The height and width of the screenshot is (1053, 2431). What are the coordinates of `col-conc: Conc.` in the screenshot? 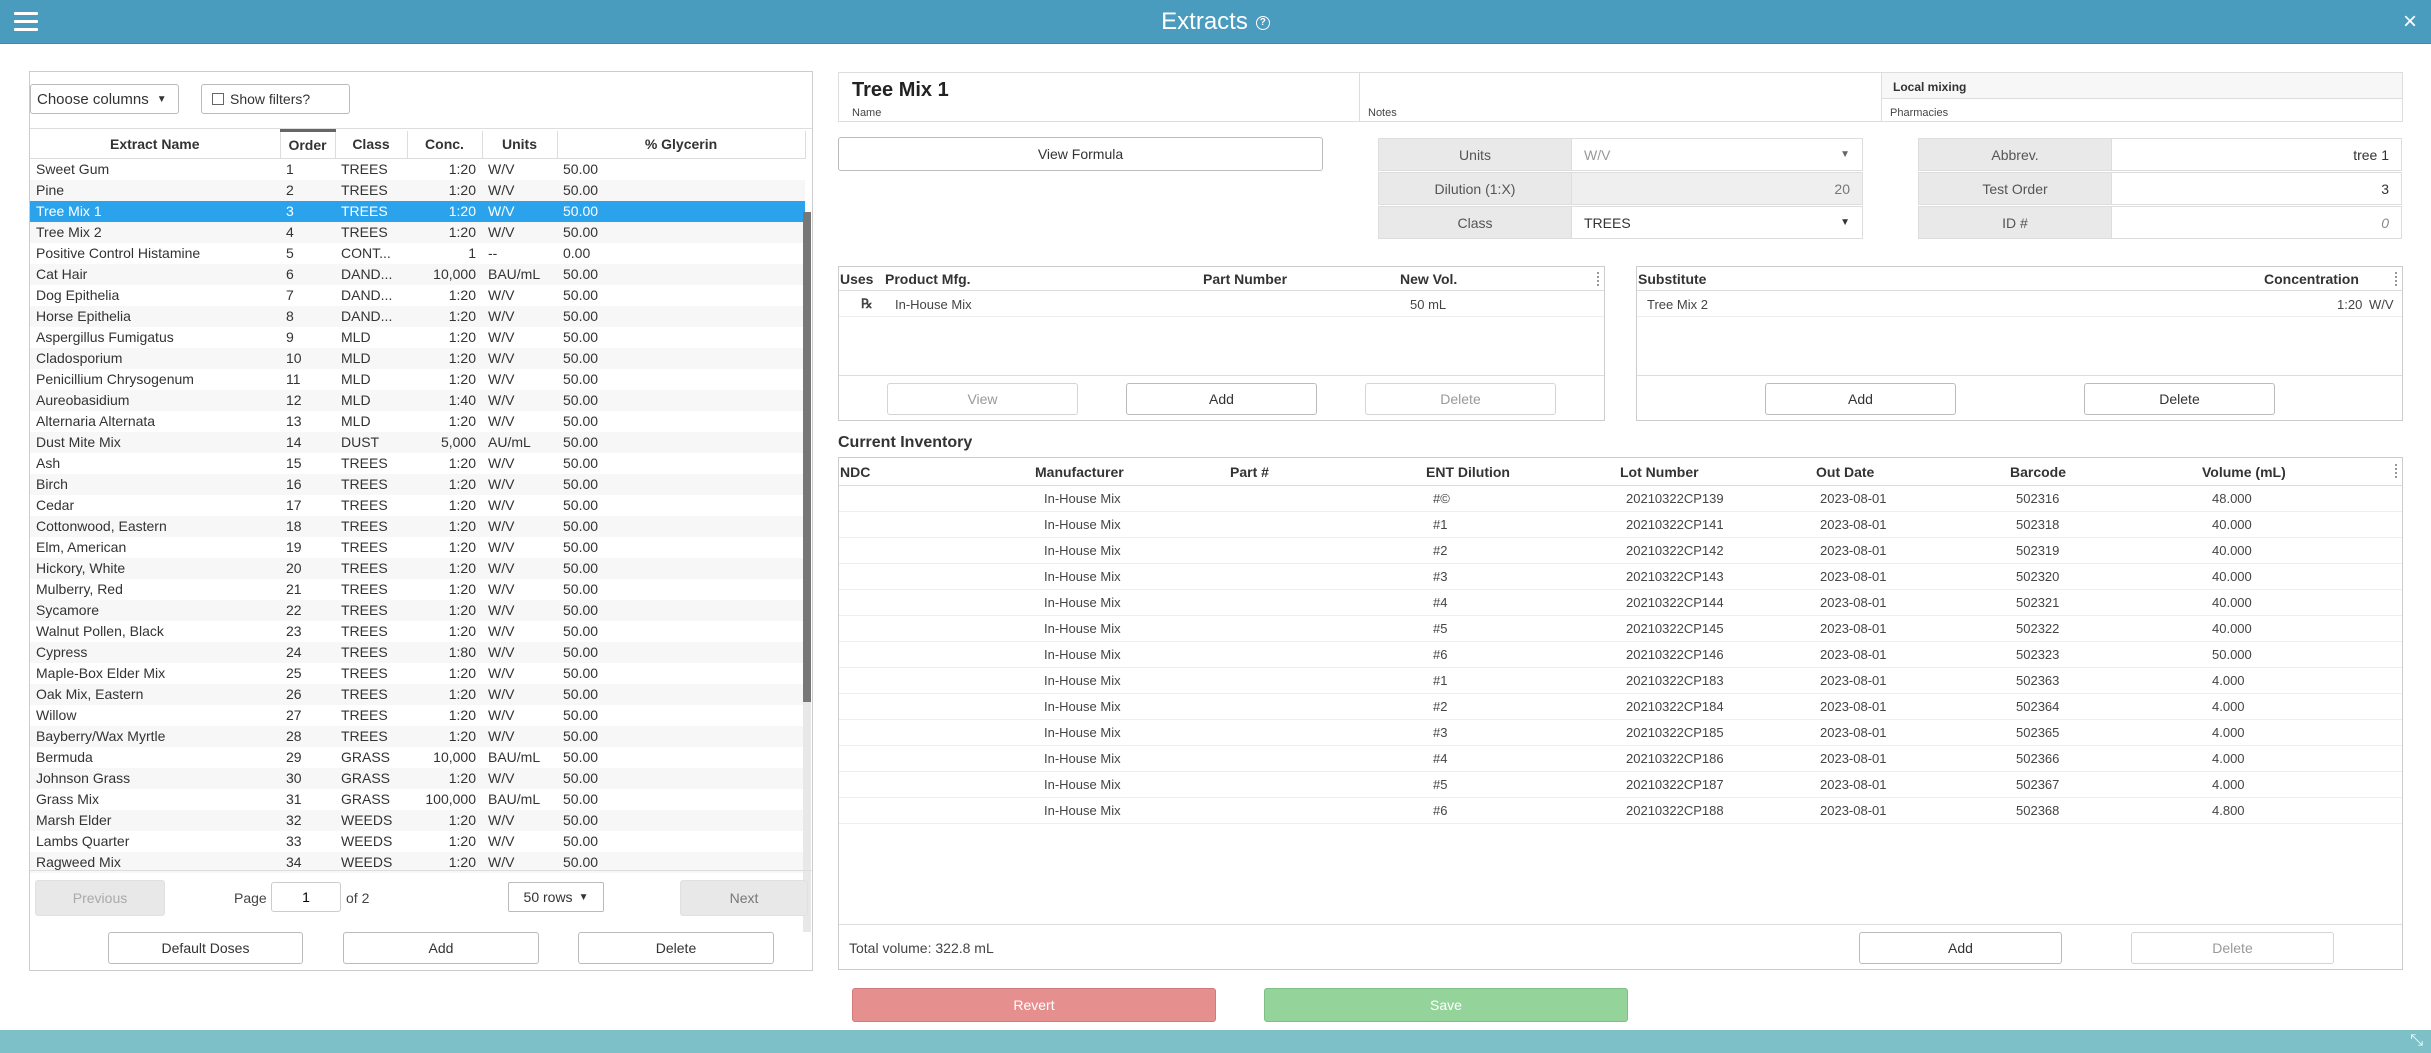 It's located at (445, 144).